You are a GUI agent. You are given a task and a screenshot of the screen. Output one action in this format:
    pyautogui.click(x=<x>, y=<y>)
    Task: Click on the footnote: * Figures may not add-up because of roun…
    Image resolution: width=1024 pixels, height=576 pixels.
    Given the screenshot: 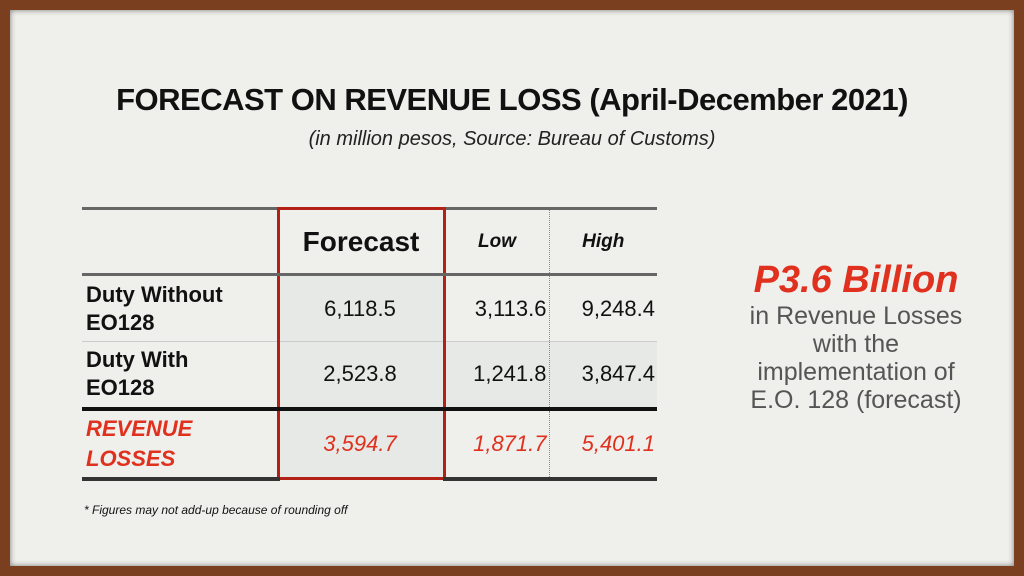 What is the action you would take?
    pyautogui.click(x=216, y=510)
    